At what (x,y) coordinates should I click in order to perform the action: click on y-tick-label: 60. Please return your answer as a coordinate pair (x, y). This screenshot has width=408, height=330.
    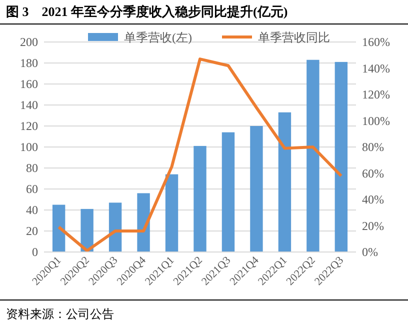
    Looking at the image, I should click on (32, 189).